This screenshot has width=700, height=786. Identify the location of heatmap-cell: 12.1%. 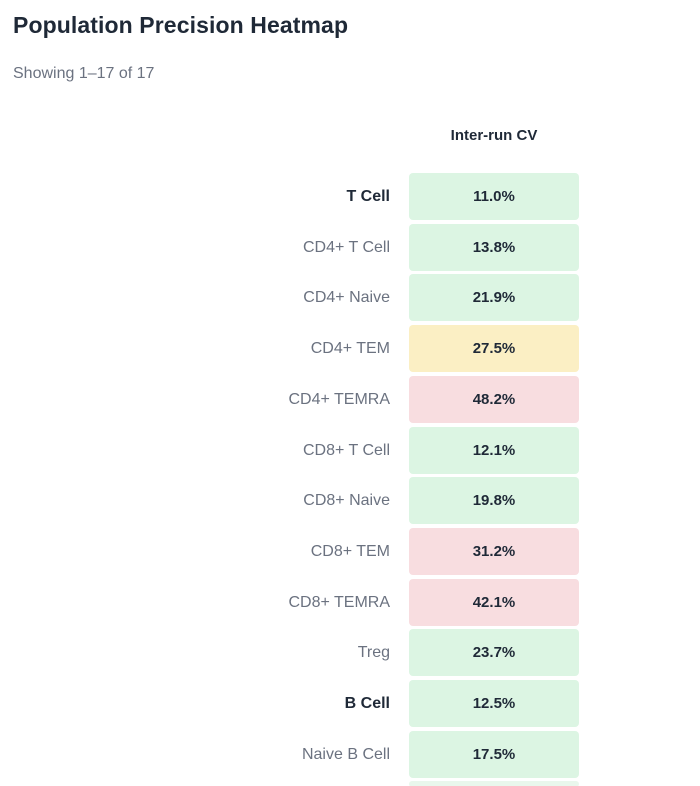
(494, 450).